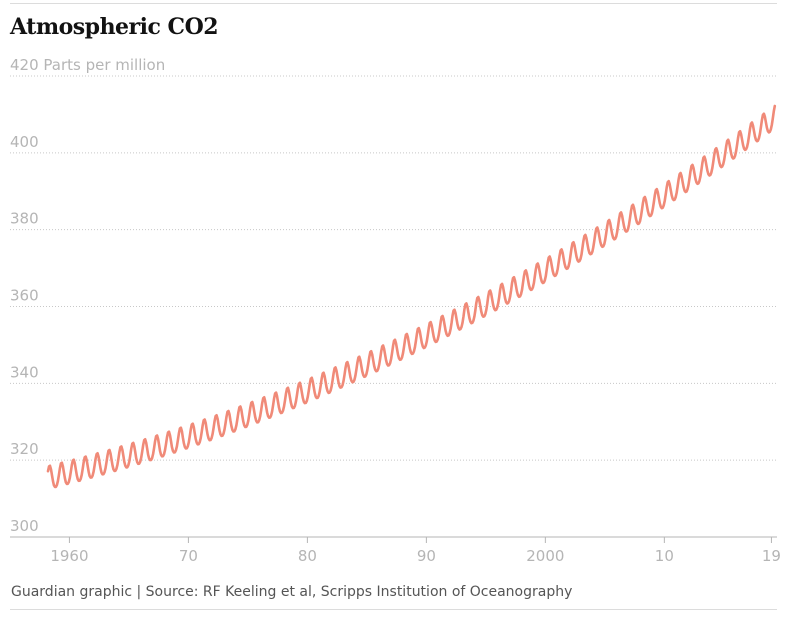  Describe the element at coordinates (87, 65) in the screenshot. I see `y-tick-label-420: 420 Parts per million` at that location.